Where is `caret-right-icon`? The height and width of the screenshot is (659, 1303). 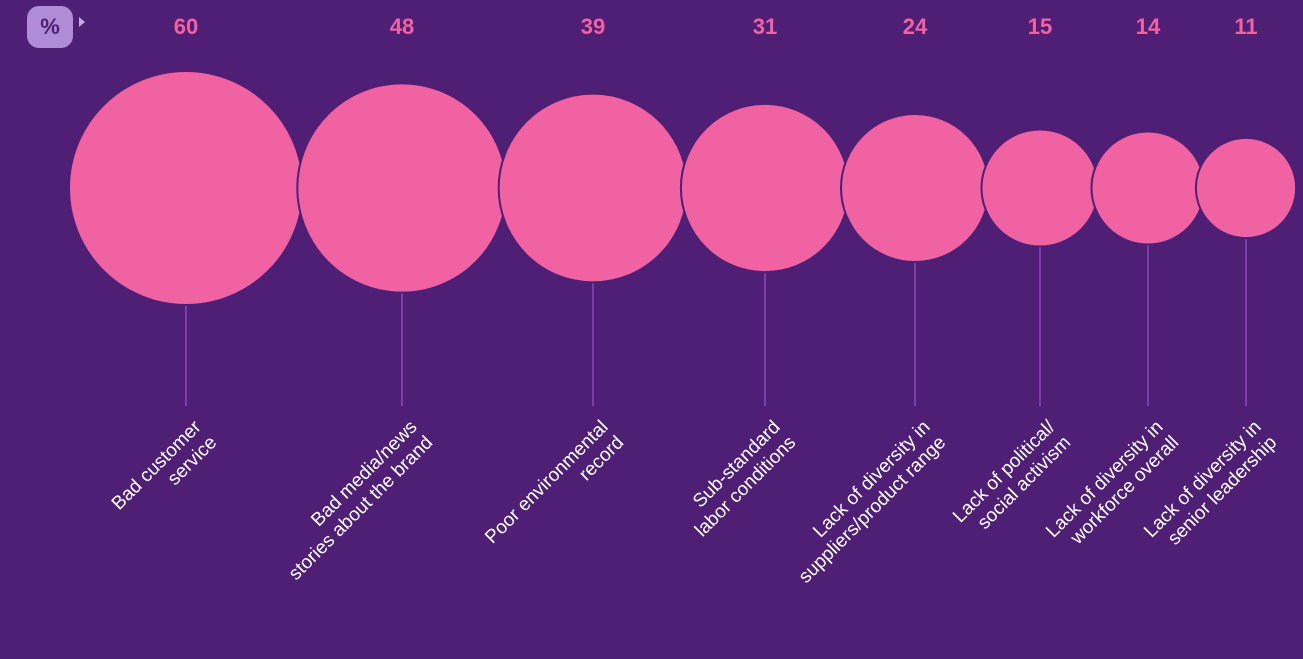
caret-right-icon is located at coordinates (82, 22).